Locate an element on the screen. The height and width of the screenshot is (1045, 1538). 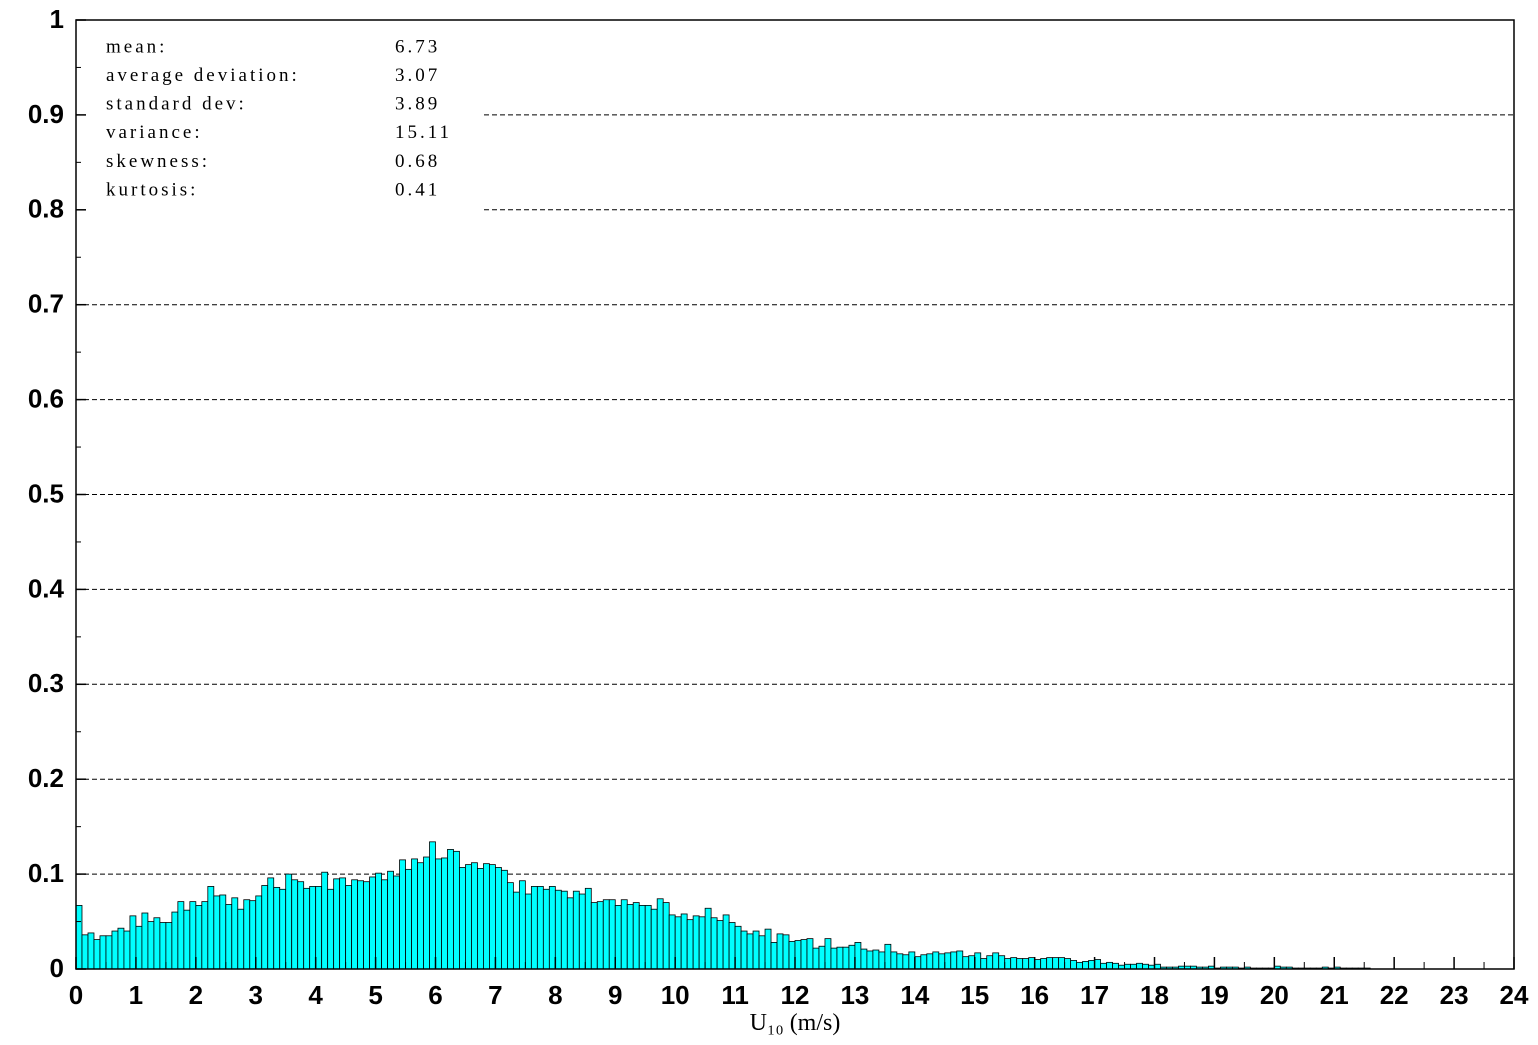
annotation-value: 15.11 is located at coordinates (423, 132).